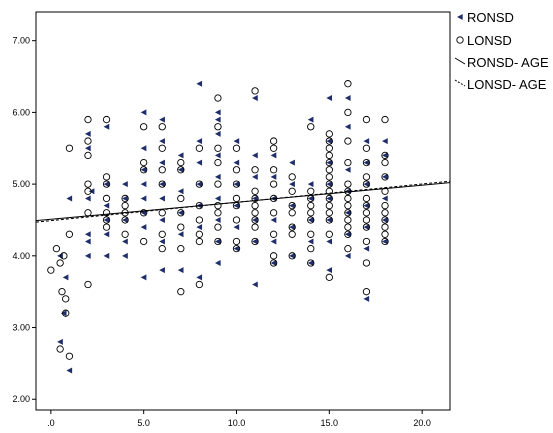 The image size is (553, 433). I want to click on y-tick-label: 2.00, so click(21, 399).